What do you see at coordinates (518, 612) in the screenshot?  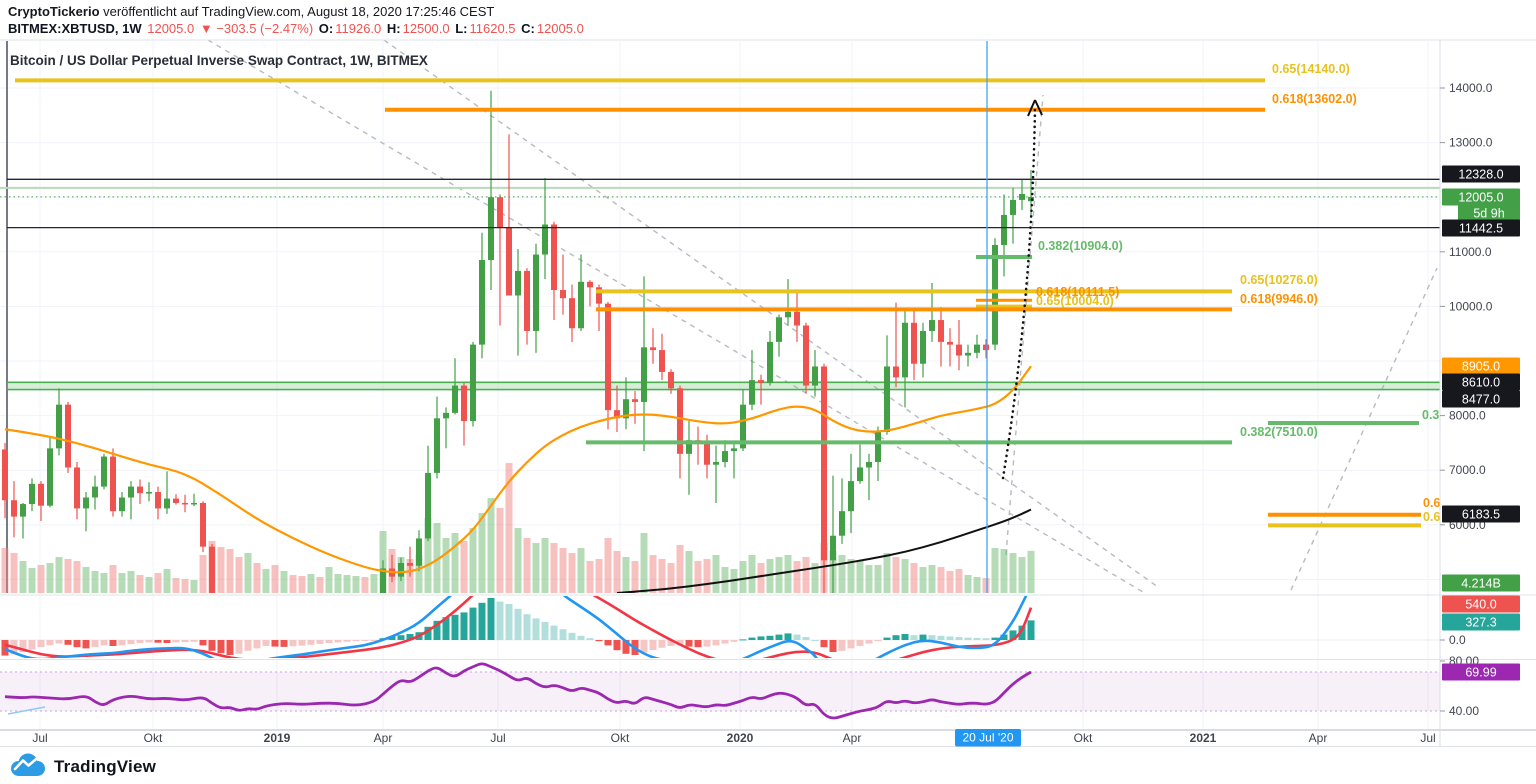 I see `macd-pane` at bounding box center [518, 612].